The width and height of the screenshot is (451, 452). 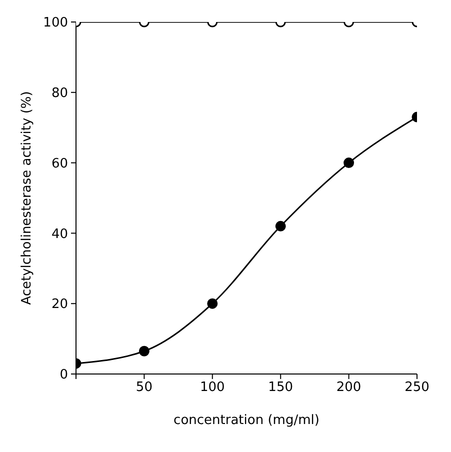 What do you see at coordinates (59, 94) in the screenshot?
I see `y-tick-label: 80` at bounding box center [59, 94].